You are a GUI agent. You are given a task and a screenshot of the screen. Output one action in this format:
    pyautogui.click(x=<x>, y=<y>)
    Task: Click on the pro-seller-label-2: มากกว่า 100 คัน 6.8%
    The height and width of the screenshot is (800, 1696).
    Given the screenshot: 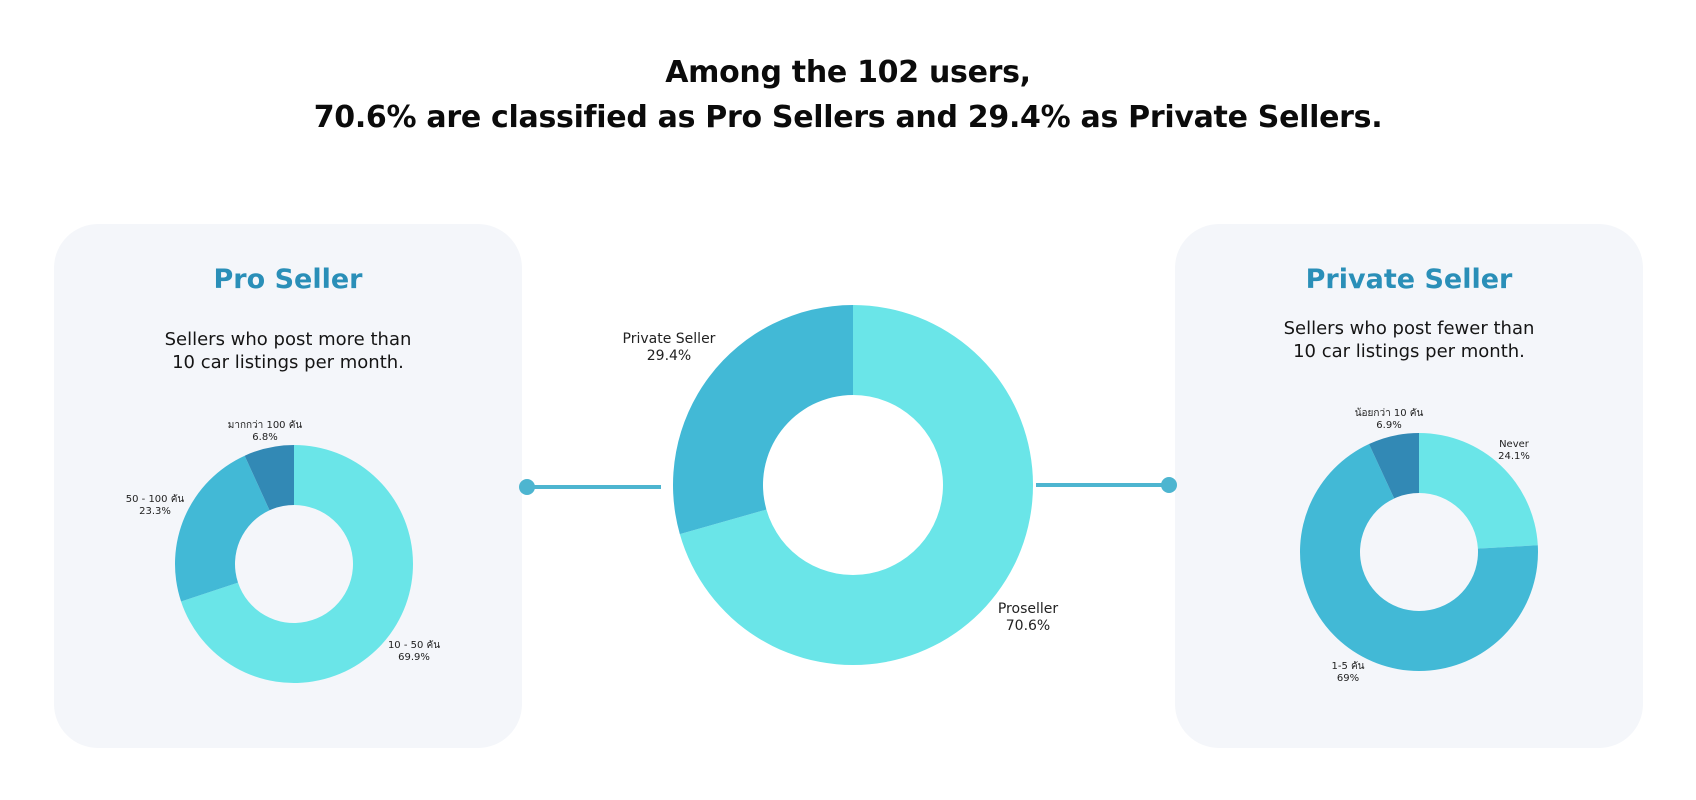 What is the action you would take?
    pyautogui.click(x=265, y=431)
    